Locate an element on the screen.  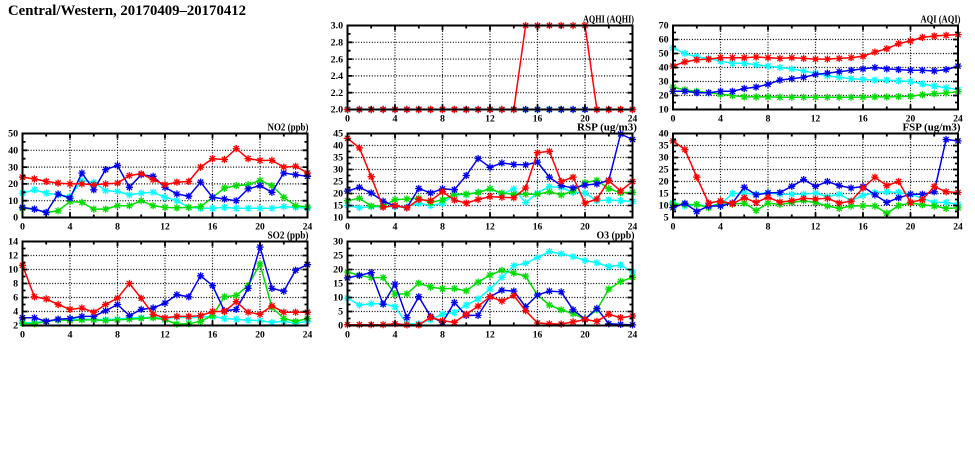
svg-text: 6 is located at coordinates (15, 299).